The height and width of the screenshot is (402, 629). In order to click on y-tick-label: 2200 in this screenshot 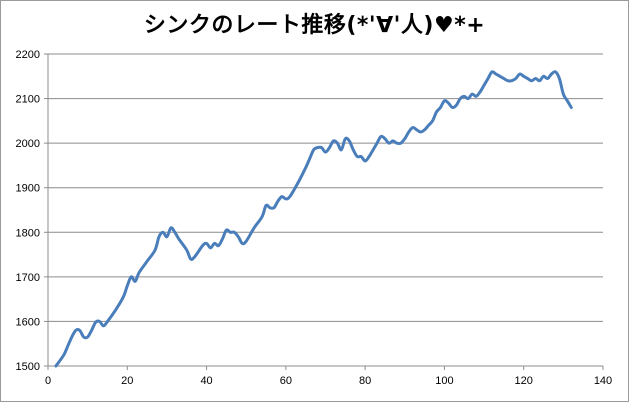, I will do `click(28, 55)`.